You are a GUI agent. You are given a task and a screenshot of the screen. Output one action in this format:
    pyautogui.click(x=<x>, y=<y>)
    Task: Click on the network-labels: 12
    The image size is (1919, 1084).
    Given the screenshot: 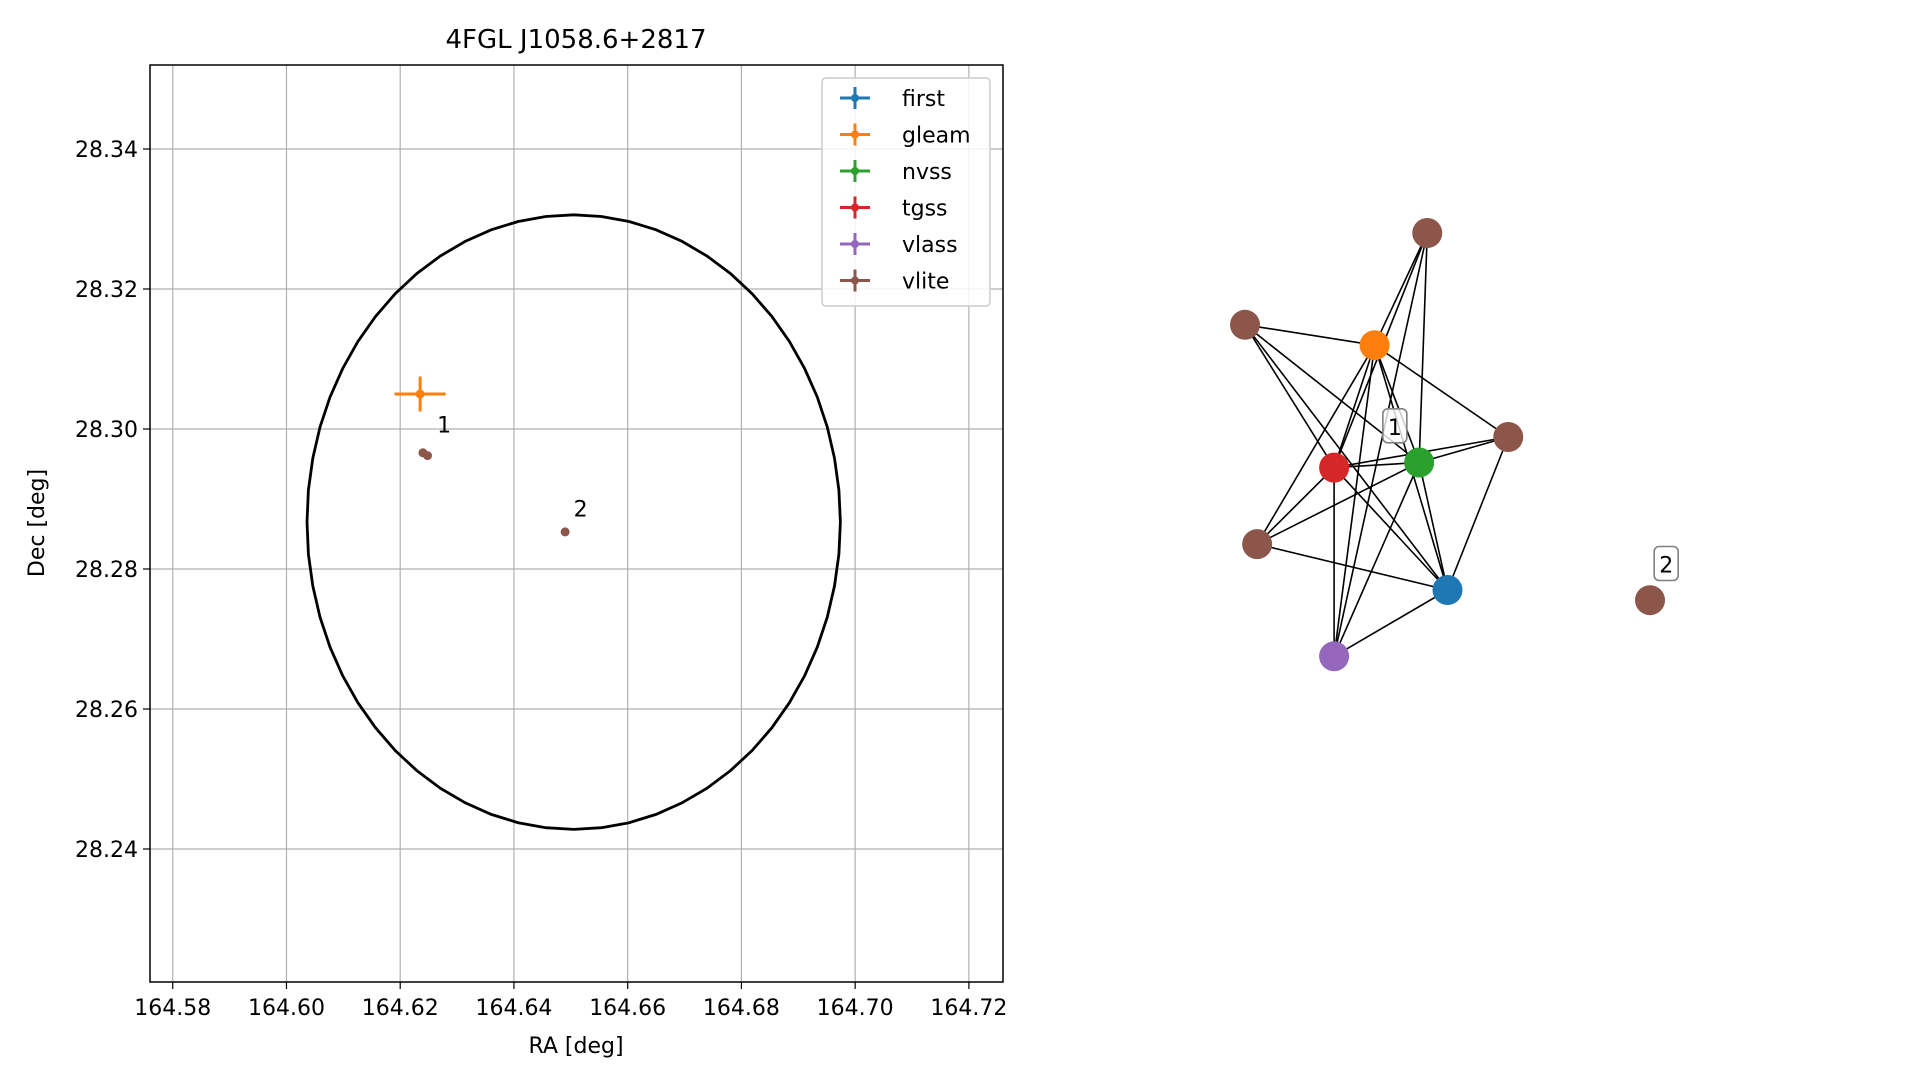 What is the action you would take?
    pyautogui.click(x=1530, y=494)
    